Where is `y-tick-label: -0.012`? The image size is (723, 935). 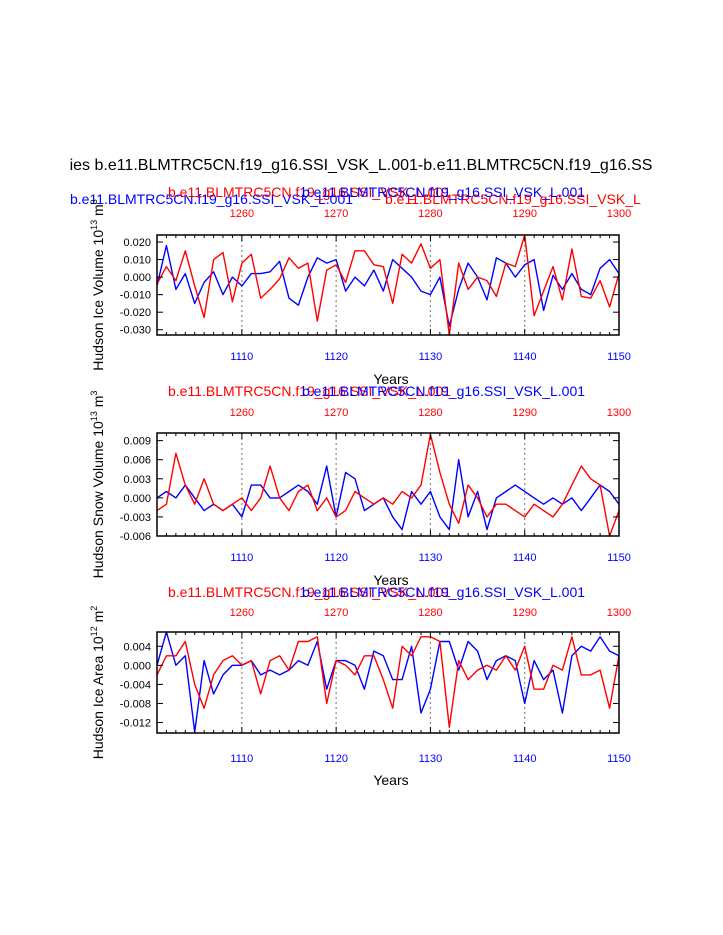
y-tick-label: -0.012 is located at coordinates (135, 724).